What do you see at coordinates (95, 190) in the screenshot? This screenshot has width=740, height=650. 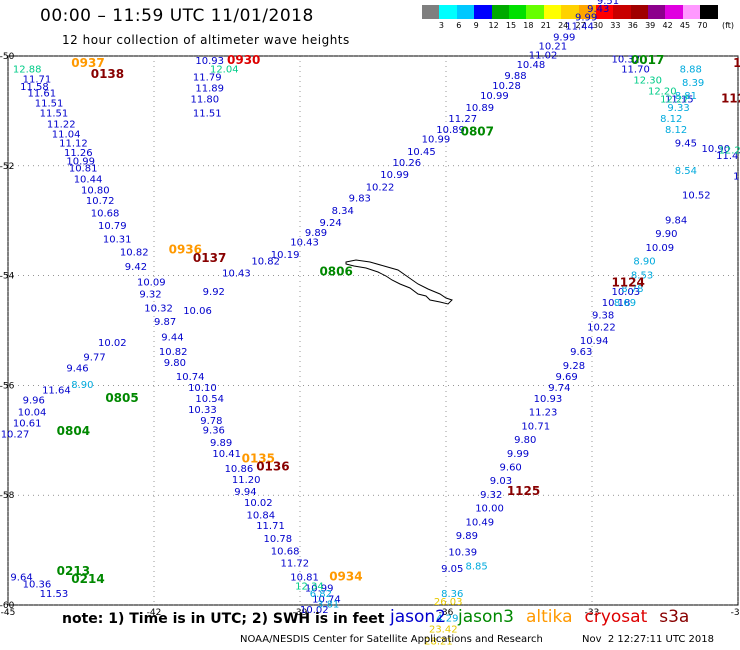 I see `wave-height-label: 10.80` at bounding box center [95, 190].